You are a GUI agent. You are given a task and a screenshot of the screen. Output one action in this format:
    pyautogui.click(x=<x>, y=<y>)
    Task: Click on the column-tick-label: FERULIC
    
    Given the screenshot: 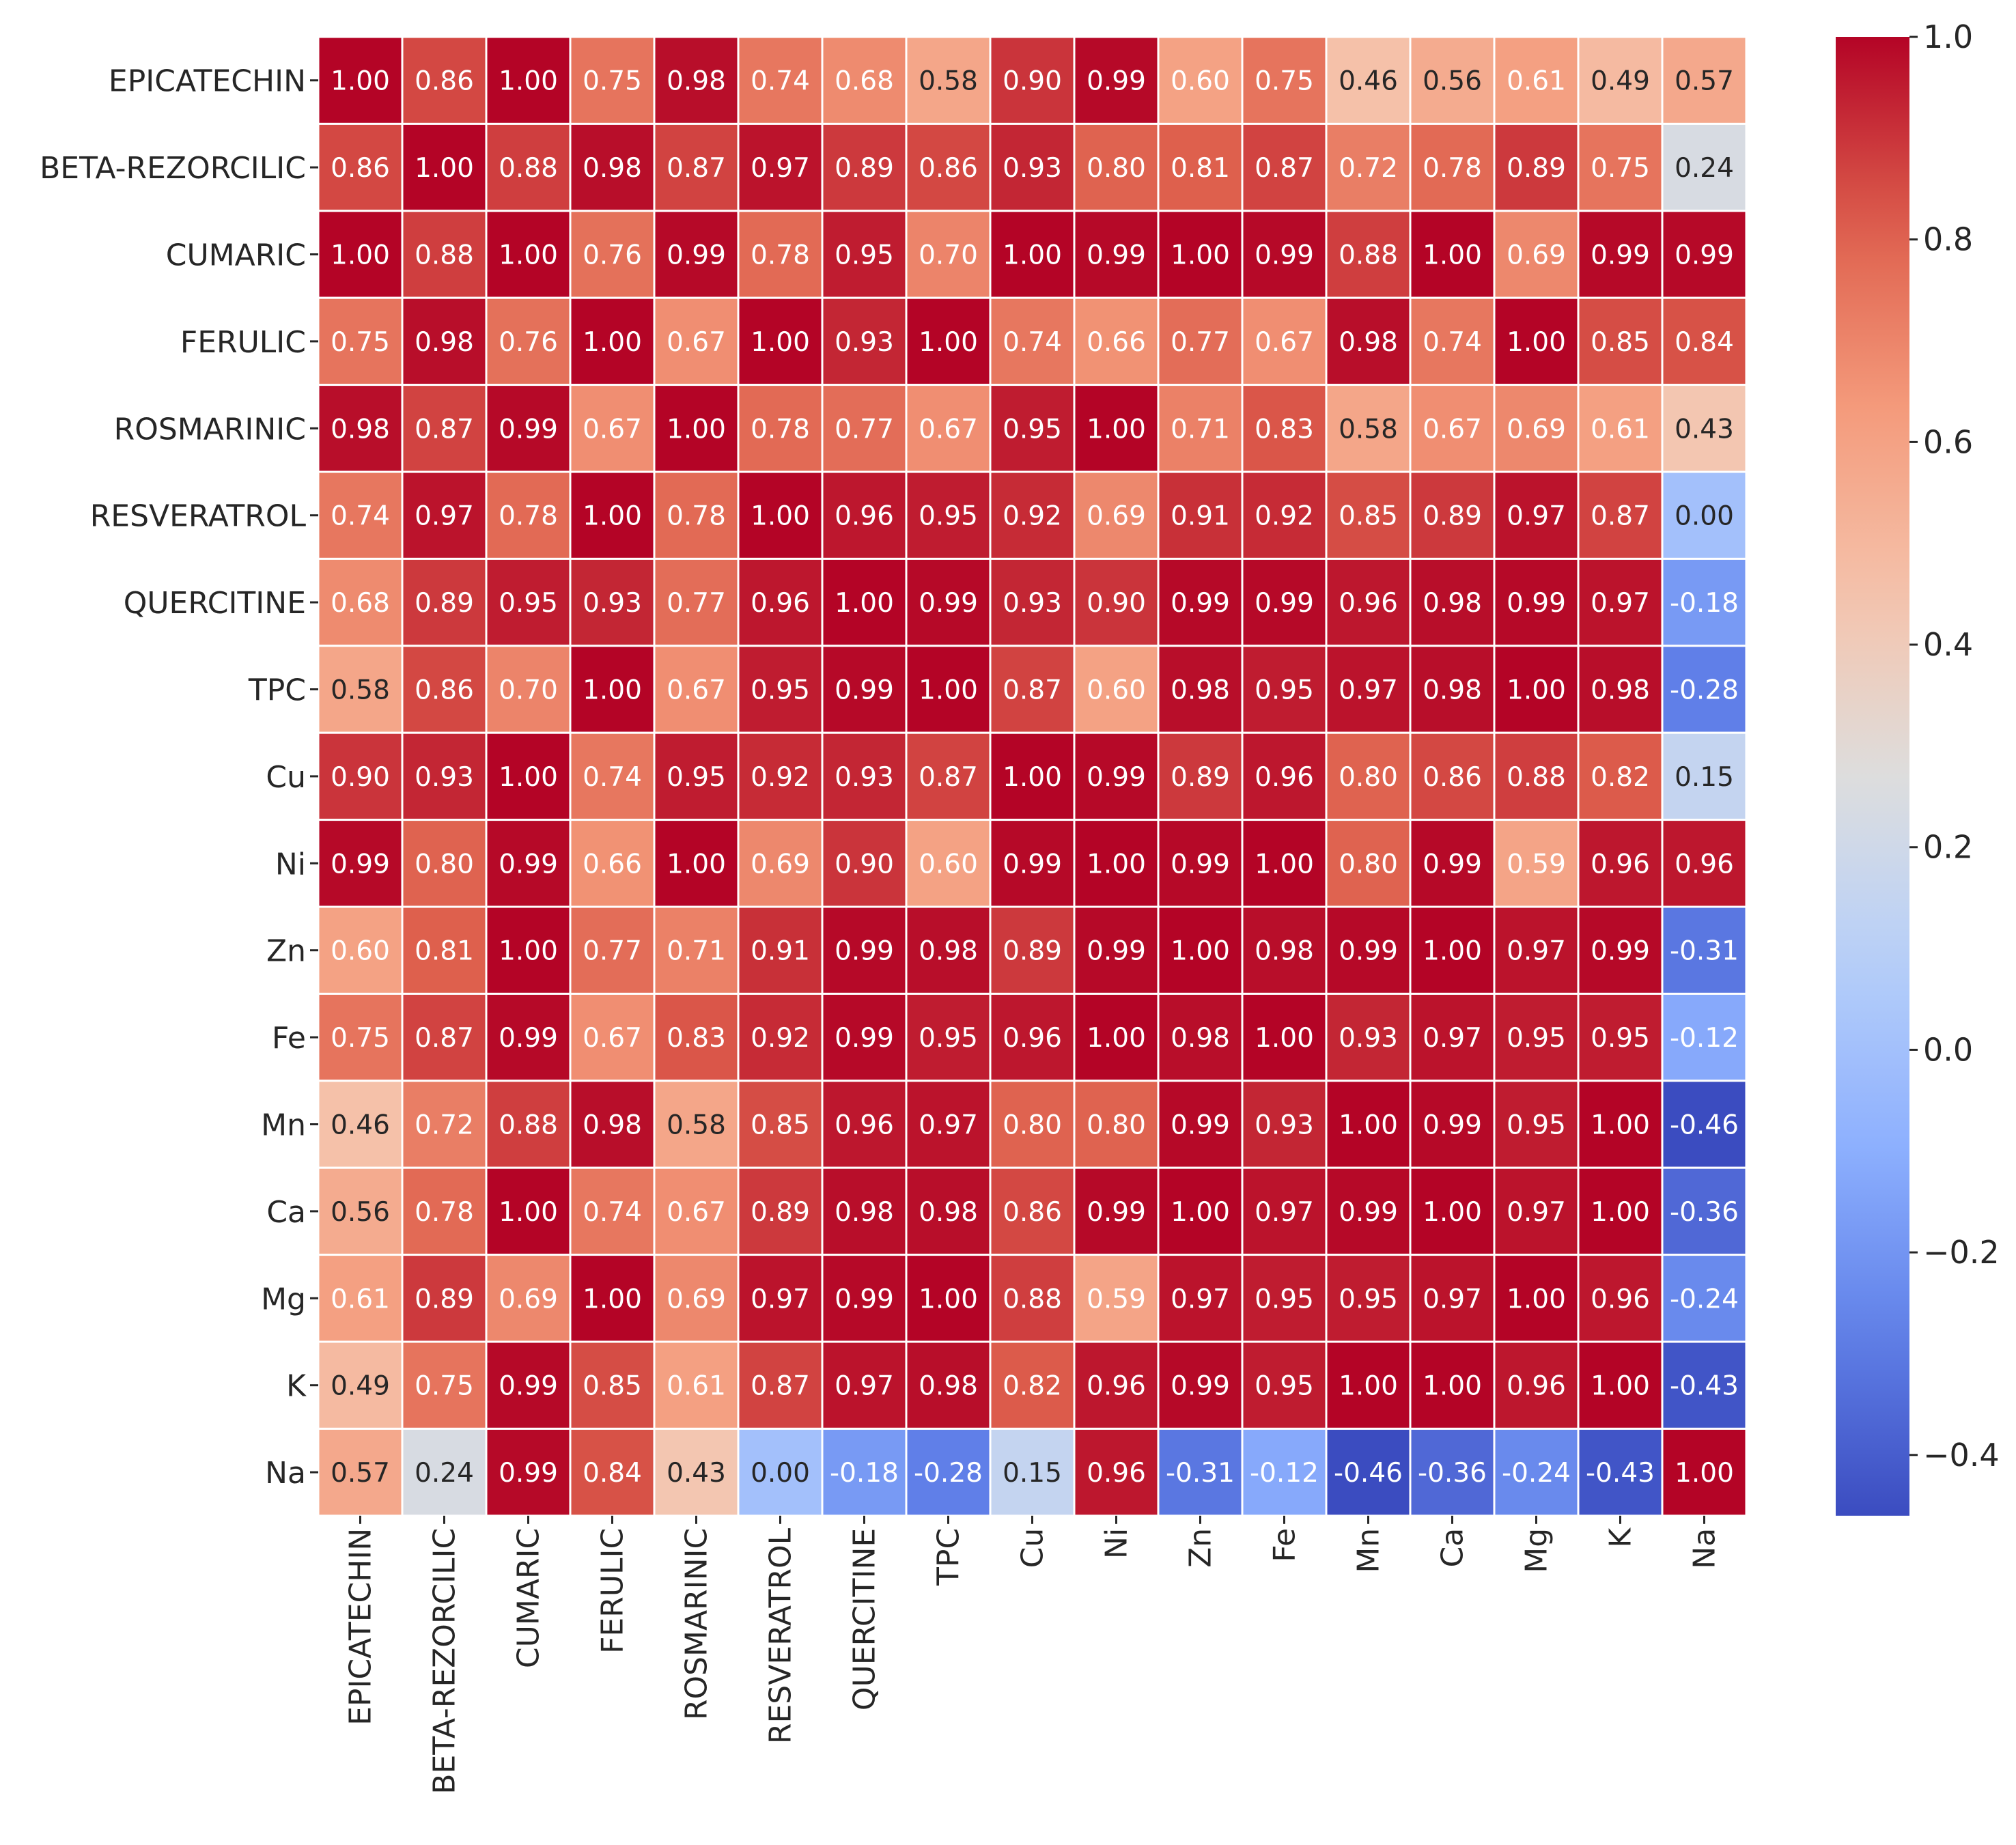 What is the action you would take?
    pyautogui.click(x=613, y=1591)
    